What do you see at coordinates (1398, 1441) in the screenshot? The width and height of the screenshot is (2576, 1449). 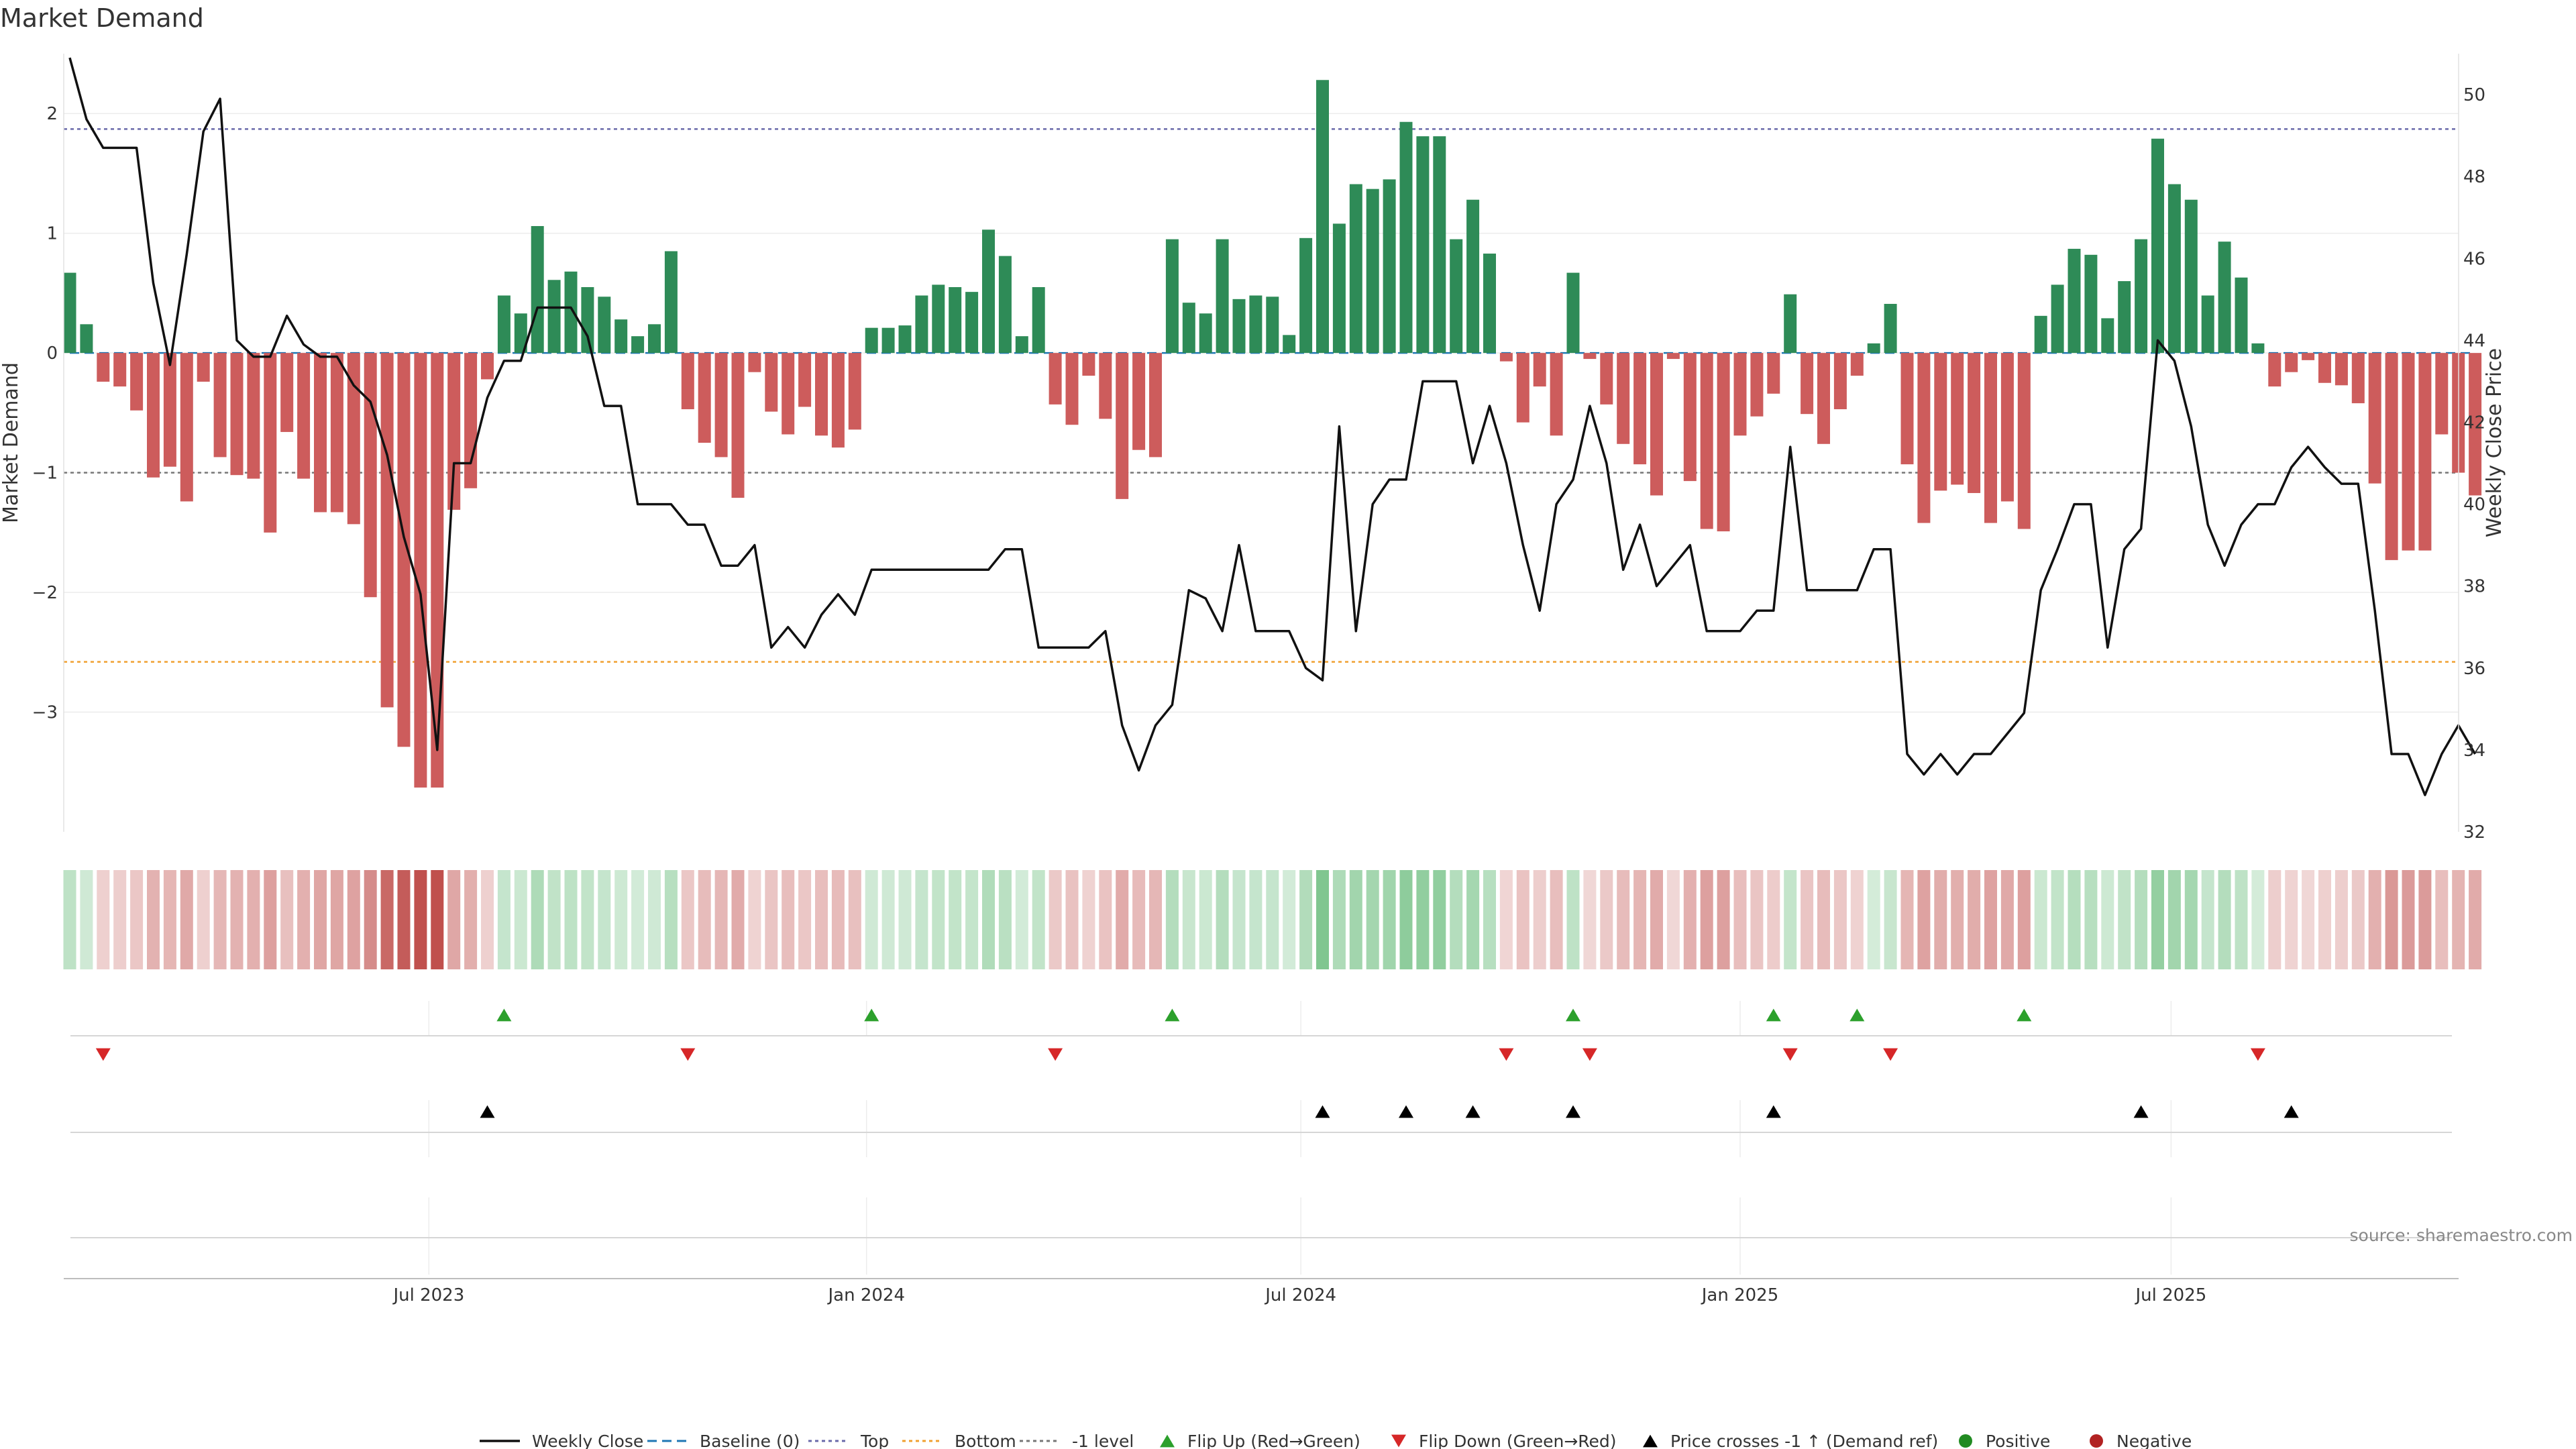 I see `legend-swatch-flip-down` at bounding box center [1398, 1441].